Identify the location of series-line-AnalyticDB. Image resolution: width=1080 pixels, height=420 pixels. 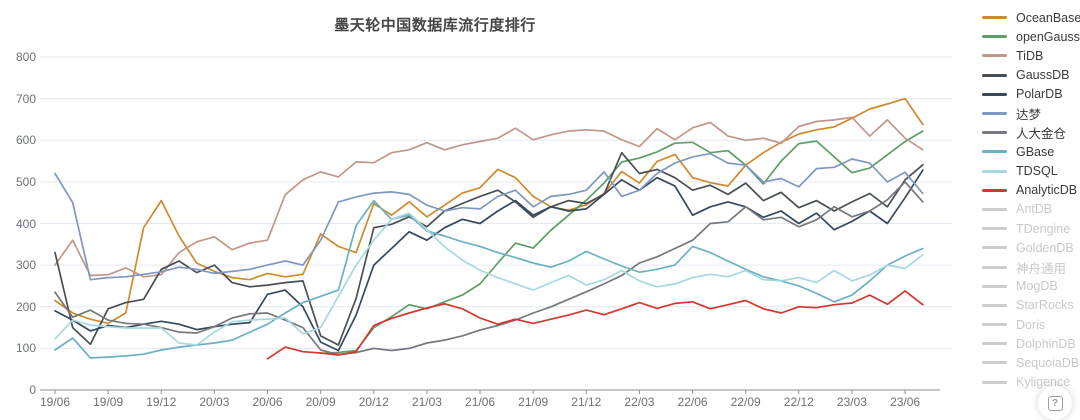
(595, 325).